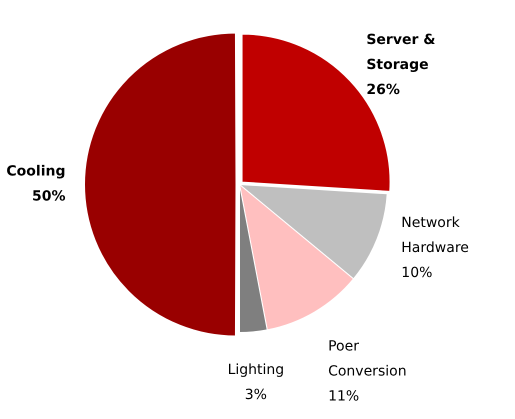  Describe the element at coordinates (344, 396) in the screenshot. I see `data-label: 11%` at that location.